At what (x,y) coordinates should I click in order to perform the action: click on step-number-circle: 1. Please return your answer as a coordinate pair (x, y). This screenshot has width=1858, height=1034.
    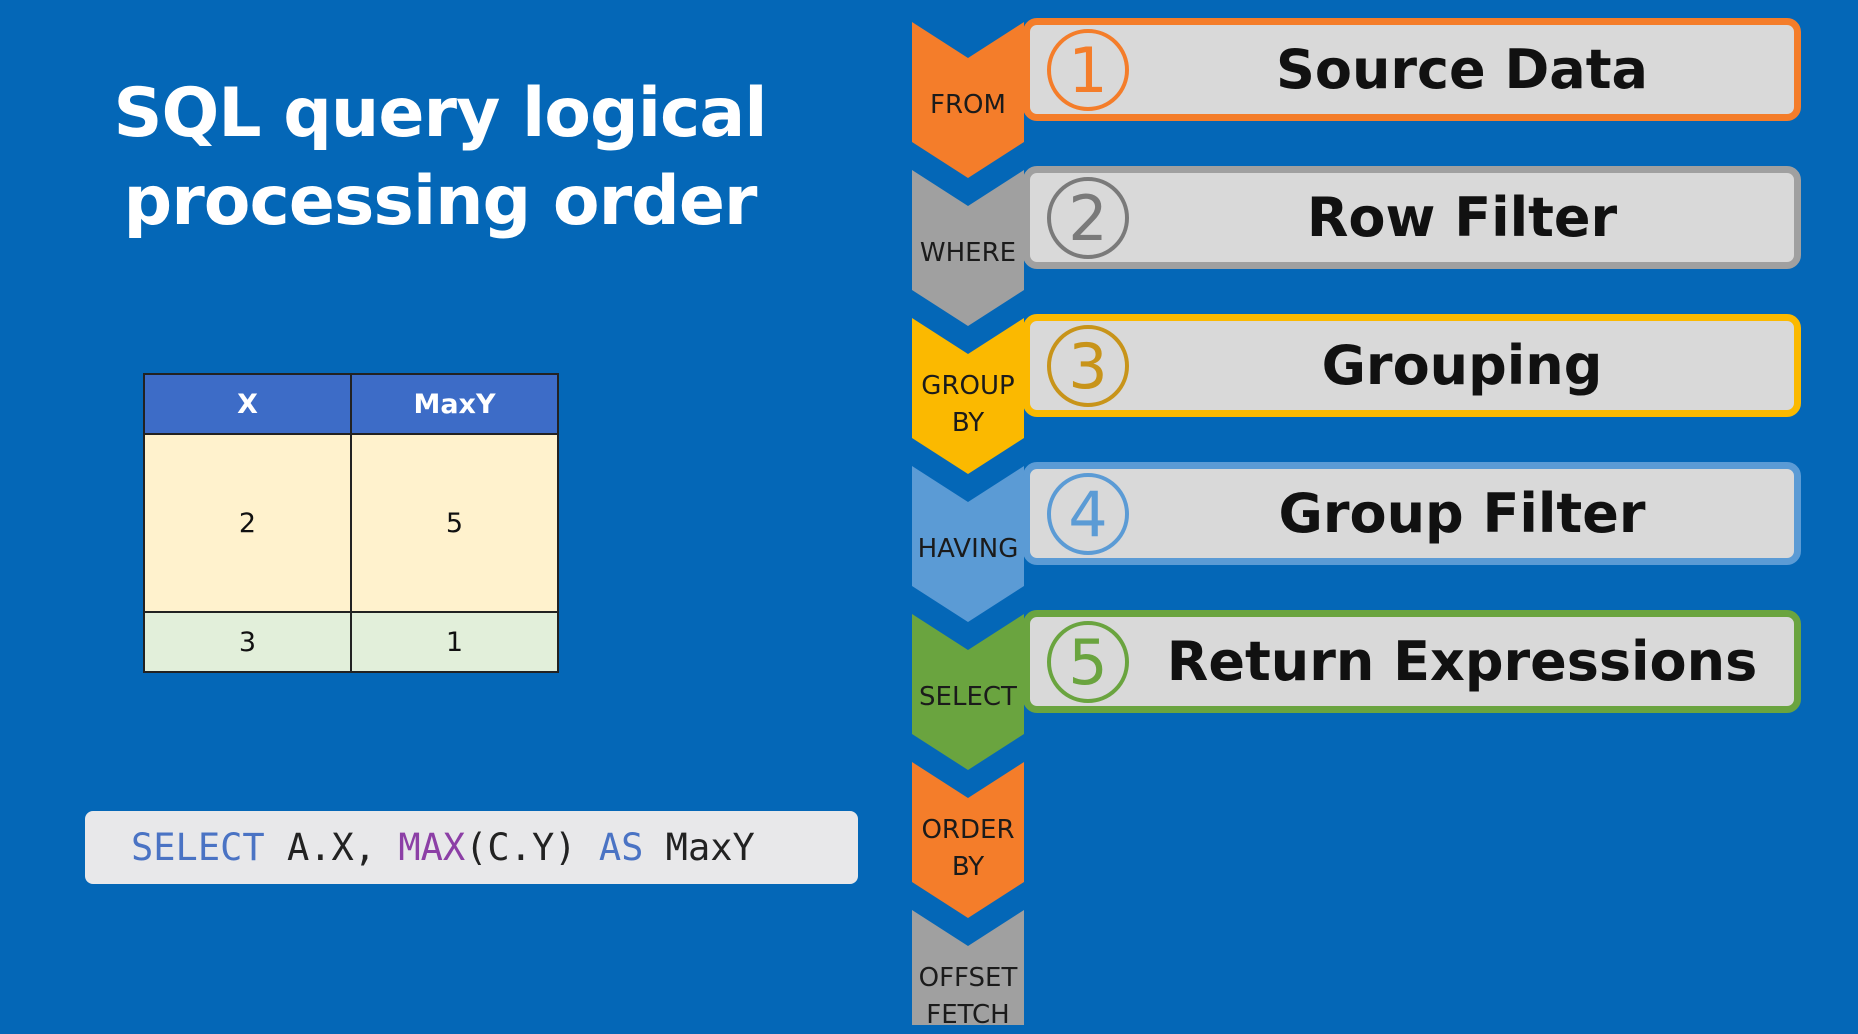
    Looking at the image, I should click on (1088, 70).